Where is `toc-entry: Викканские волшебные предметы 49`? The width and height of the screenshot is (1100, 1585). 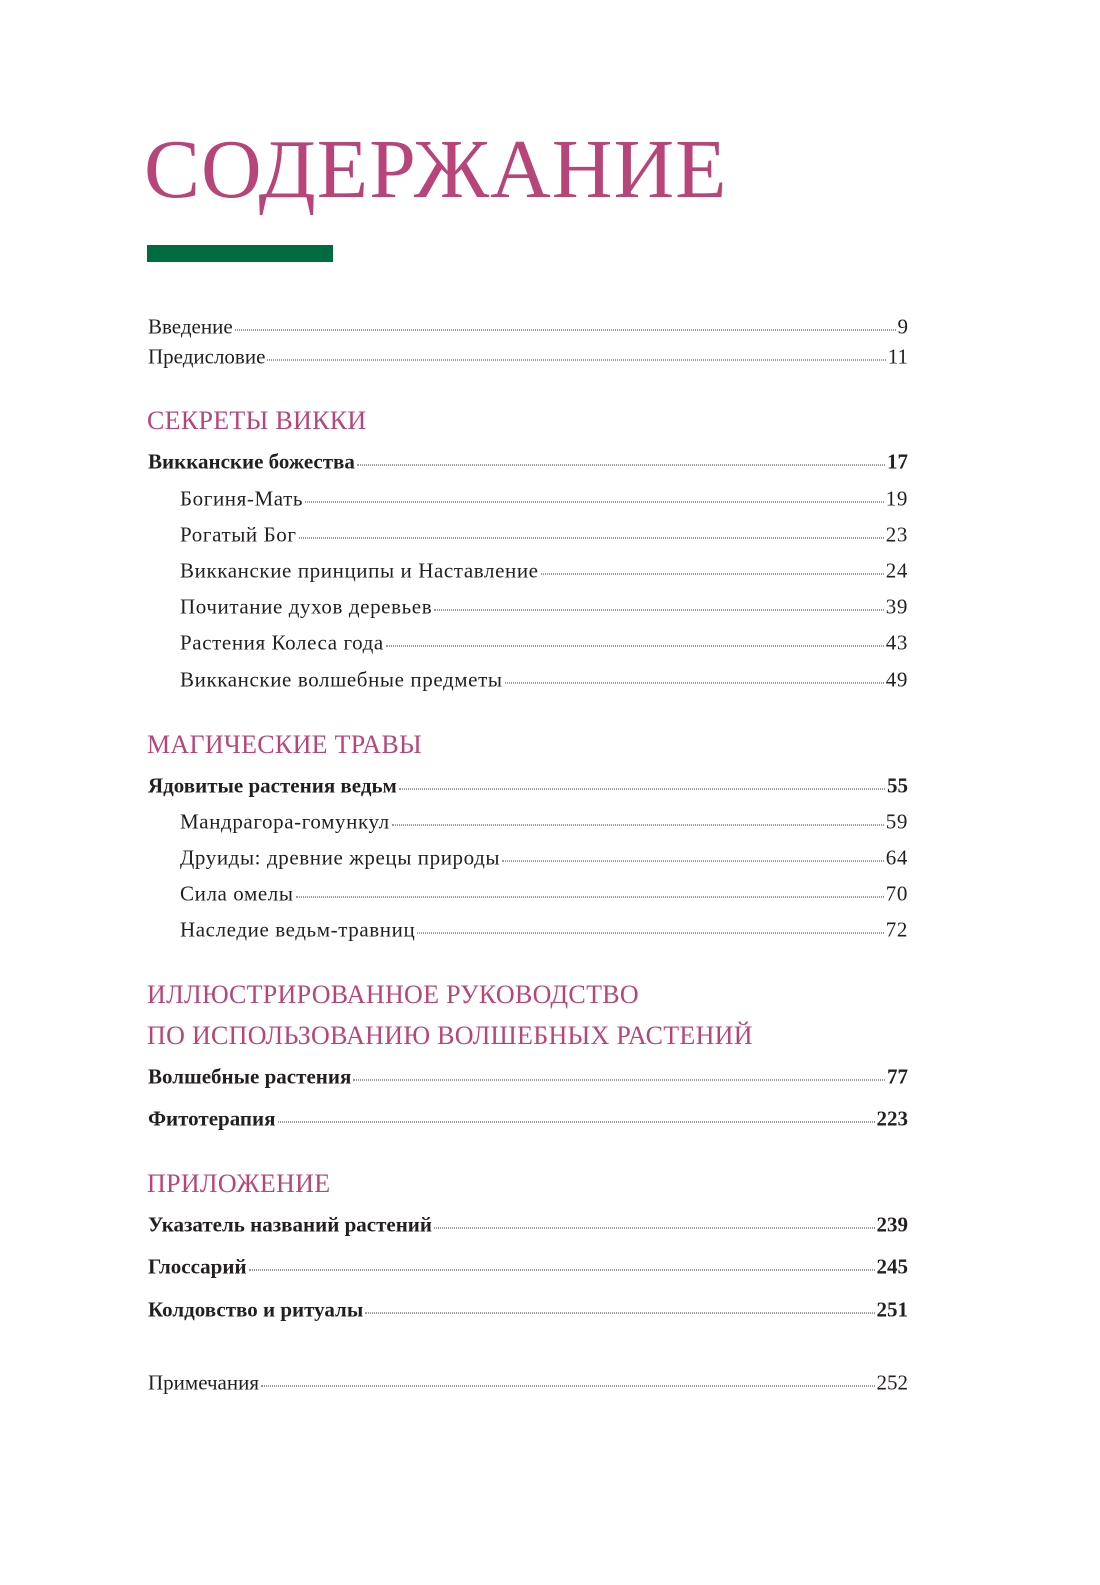 toc-entry: Викканские волшебные предметы 49 is located at coordinates (544, 679).